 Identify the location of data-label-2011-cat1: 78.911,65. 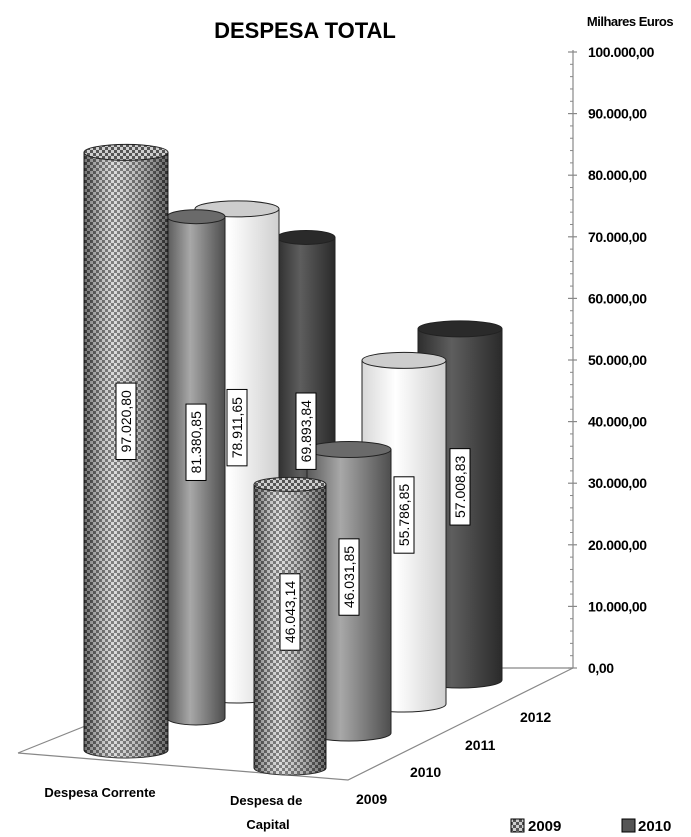
(237, 427).